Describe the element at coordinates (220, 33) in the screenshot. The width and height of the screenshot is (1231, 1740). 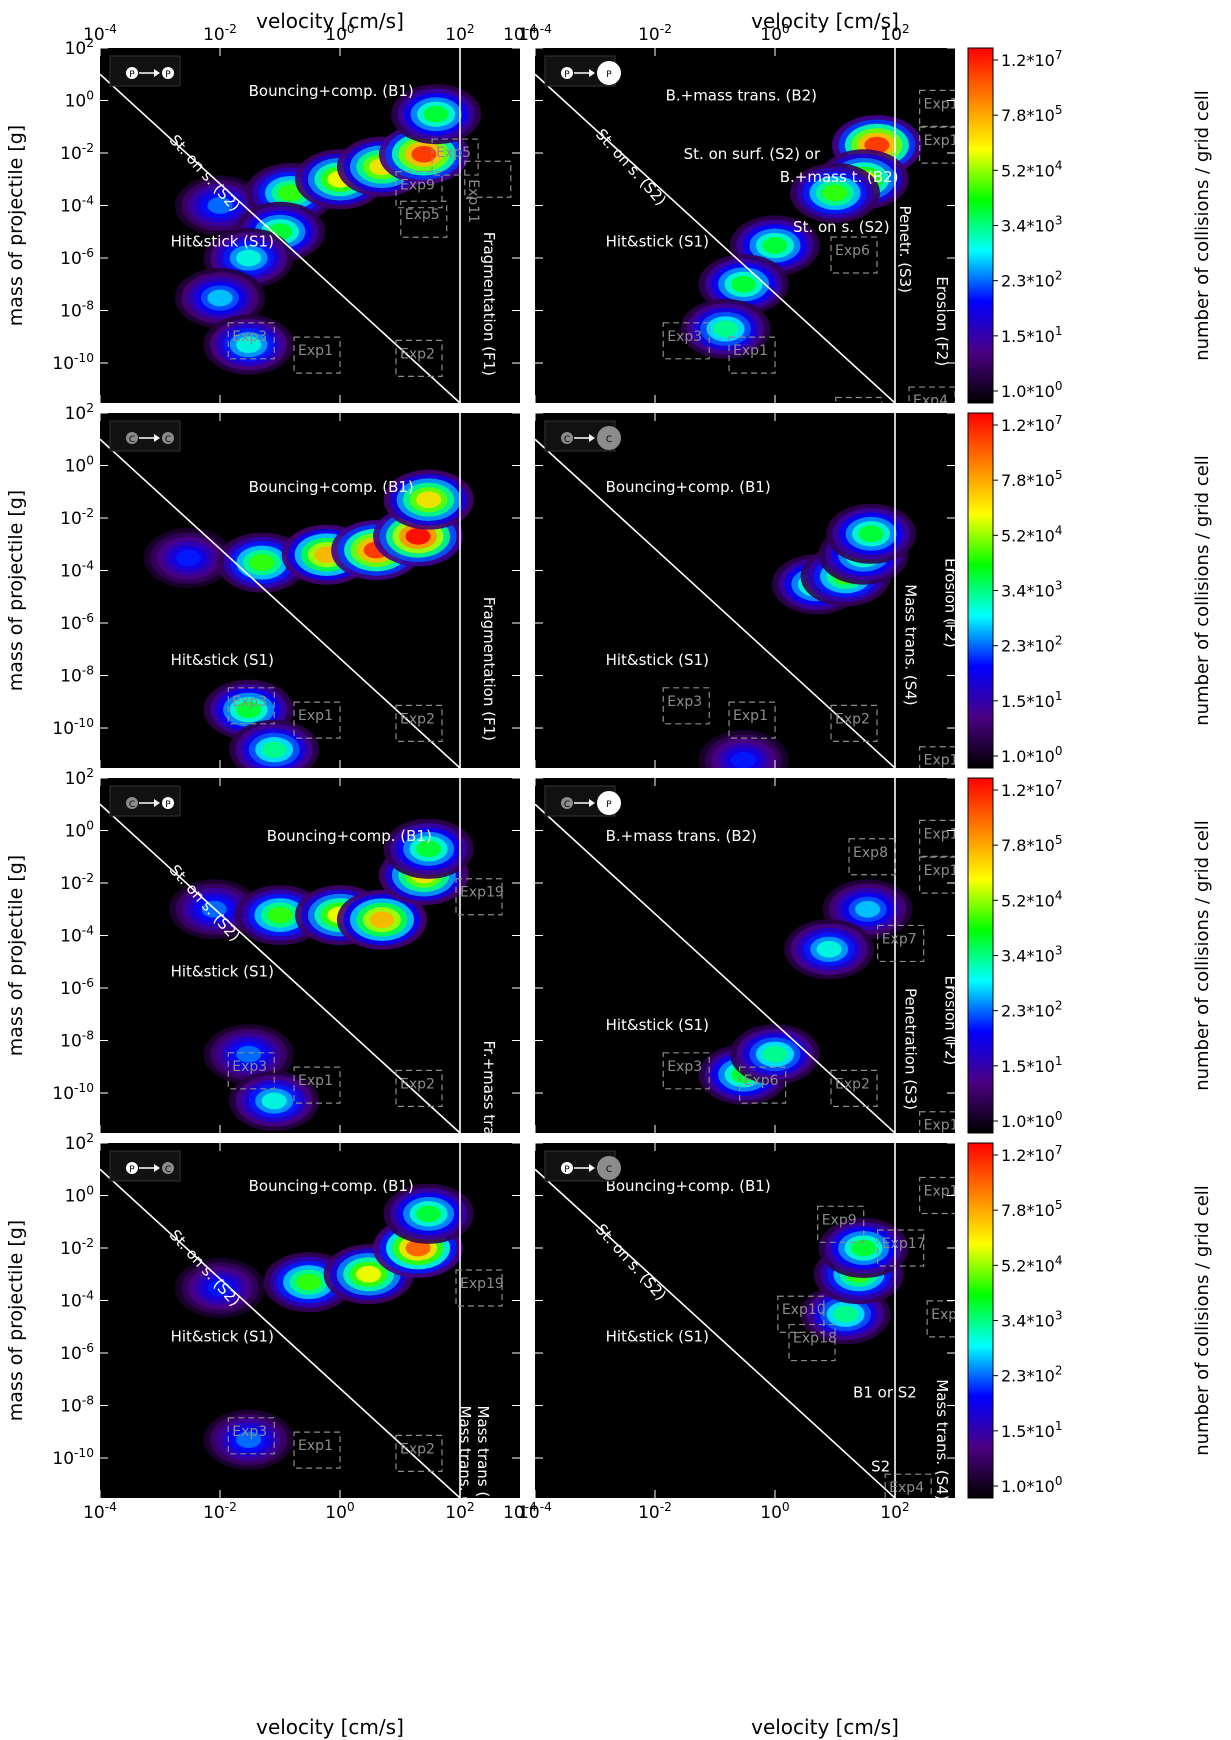
I see `x-tick-label-top: 10⁻²` at that location.